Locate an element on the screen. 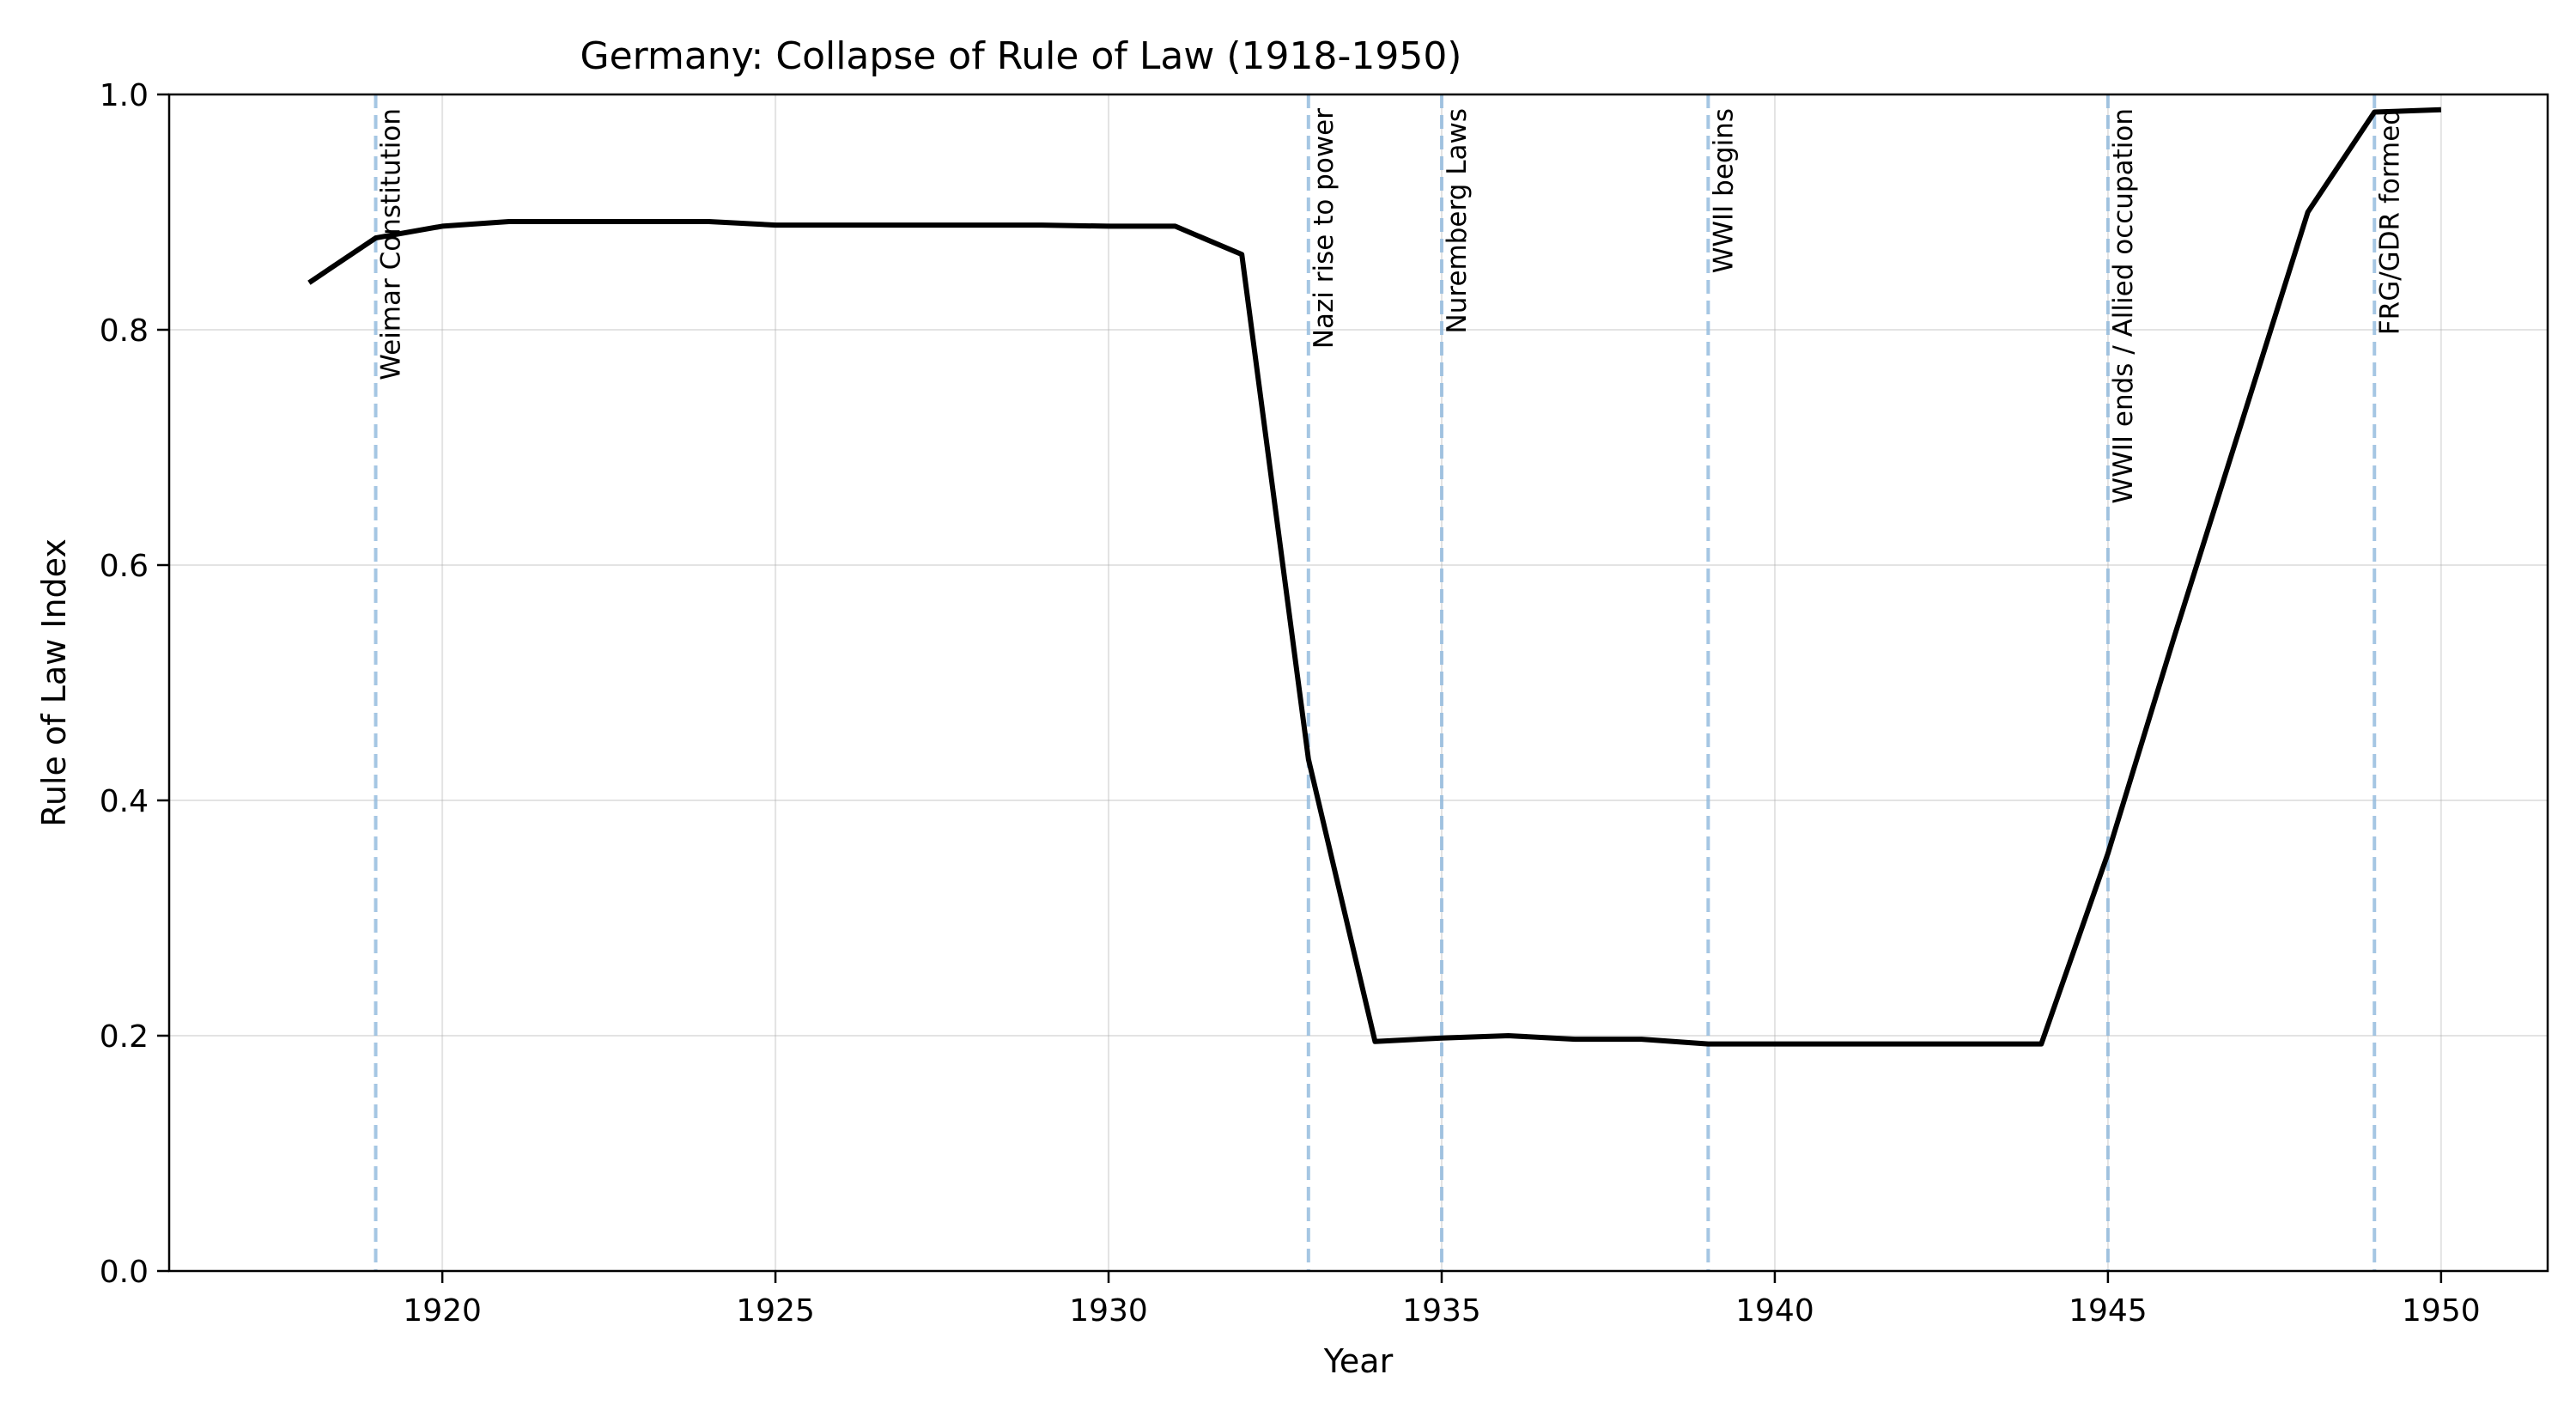 This screenshot has width=2576, height=1417. x-tick-label: 1935 is located at coordinates (1441, 1311).